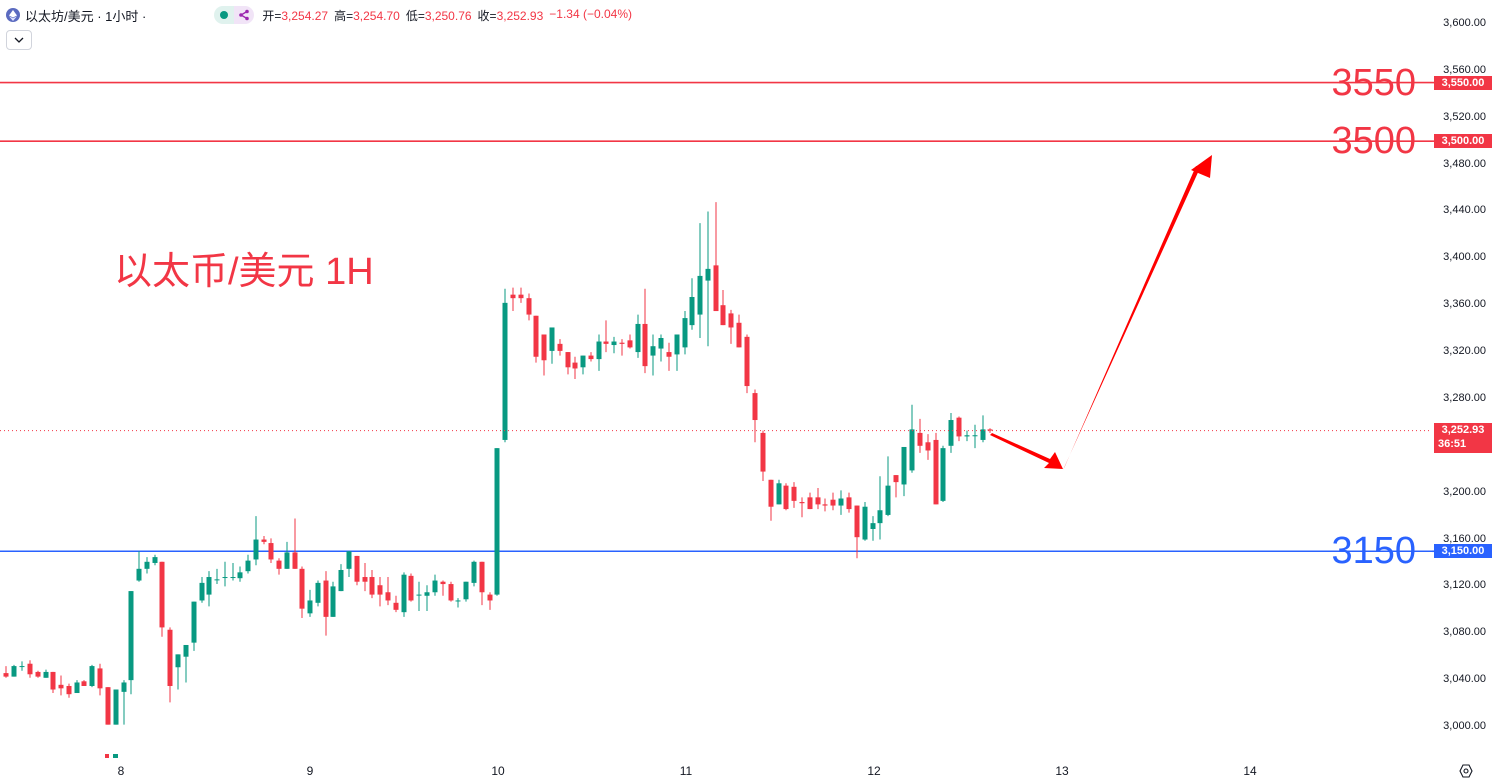 The height and width of the screenshot is (784, 1494). What do you see at coordinates (305, 15) in the screenshot?
I see `open-value: 3,254.27` at bounding box center [305, 15].